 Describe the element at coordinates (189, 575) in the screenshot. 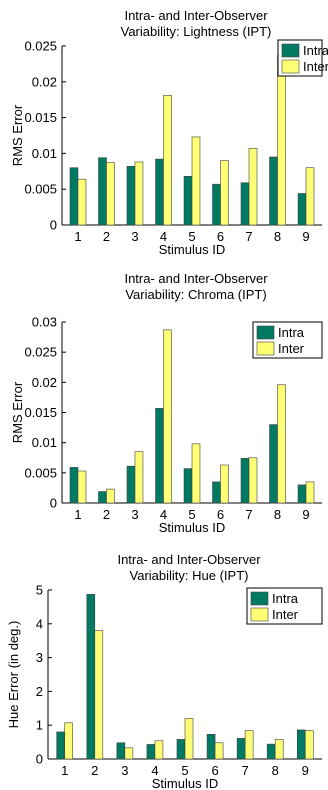

I see `chart-title-line-2: Variability: Hue (IPT)` at that location.